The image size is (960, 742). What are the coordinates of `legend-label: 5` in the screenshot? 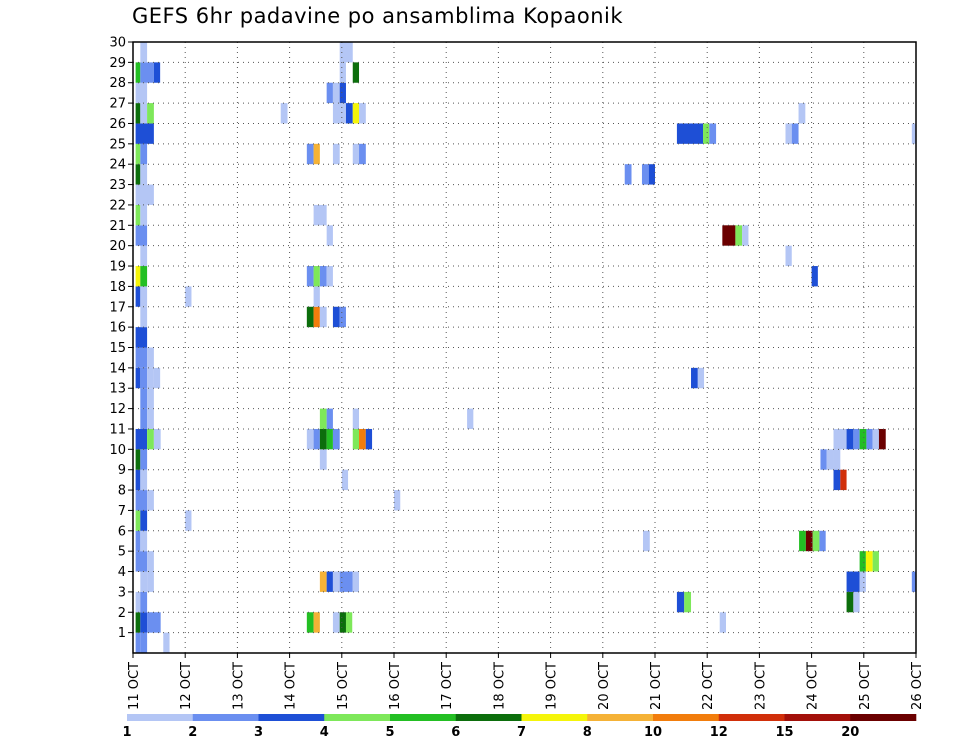 It's located at (389, 732).